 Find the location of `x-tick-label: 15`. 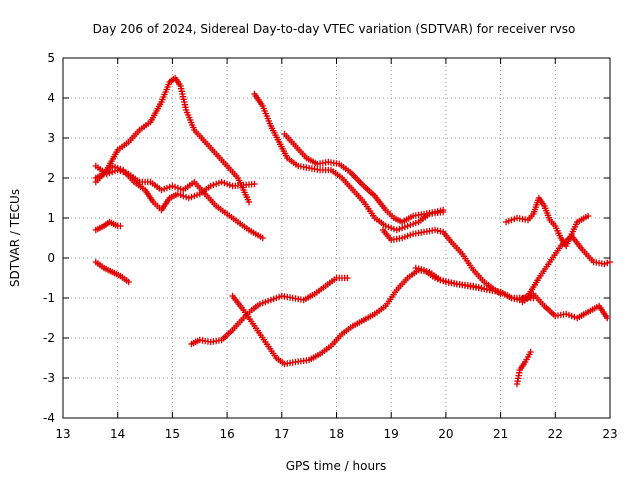

x-tick-label: 15 is located at coordinates (172, 434).